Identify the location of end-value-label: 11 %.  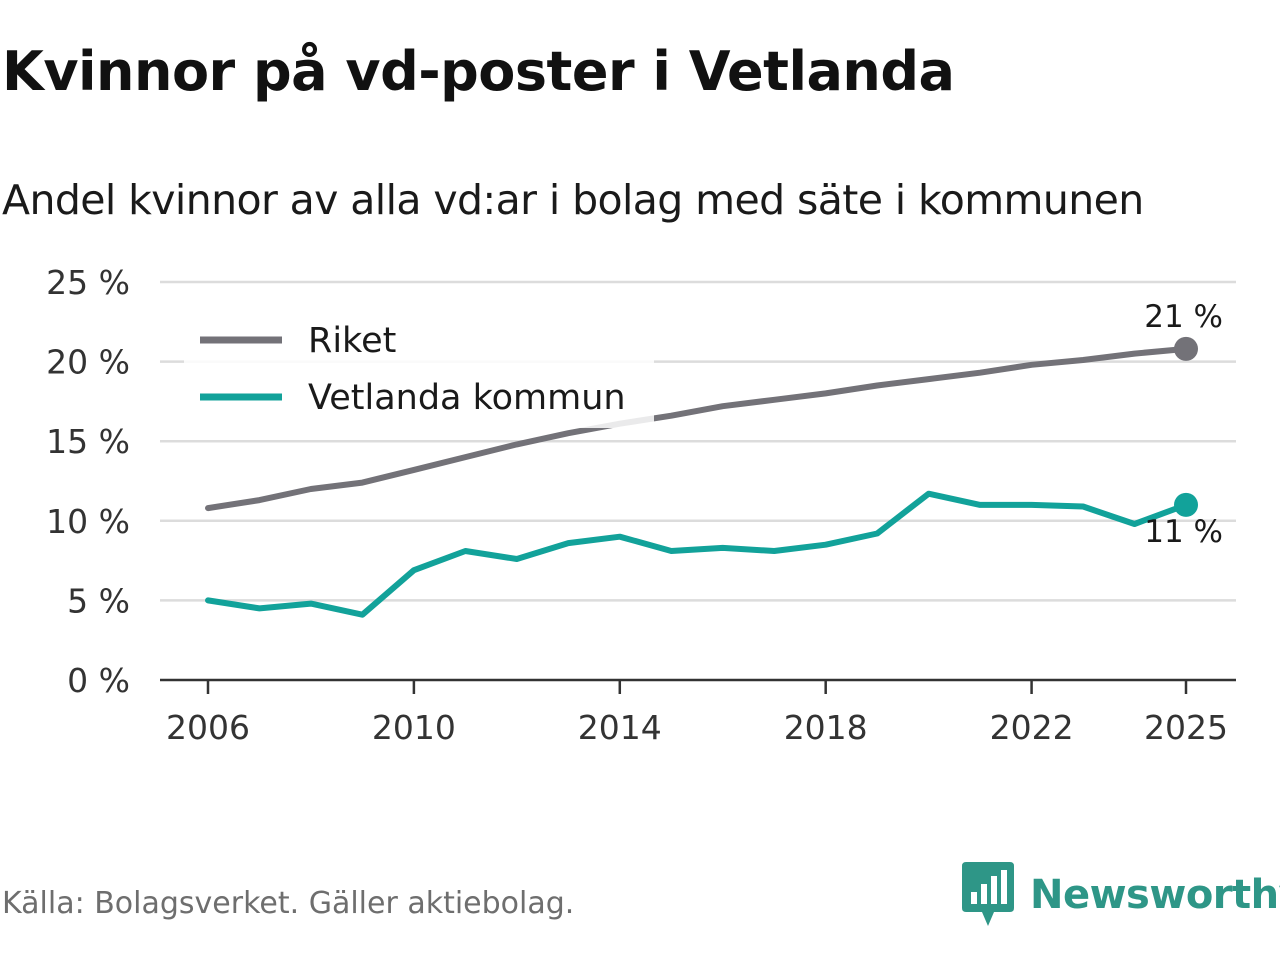
(1183, 532).